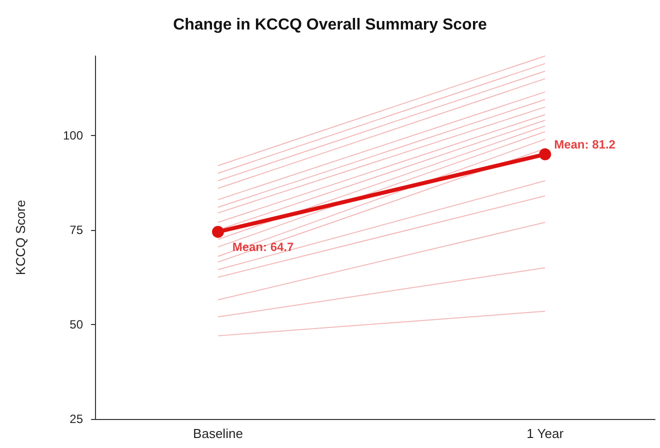 Image resolution: width=660 pixels, height=448 pixels. I want to click on x-tick-label: 1 Year, so click(545, 433).